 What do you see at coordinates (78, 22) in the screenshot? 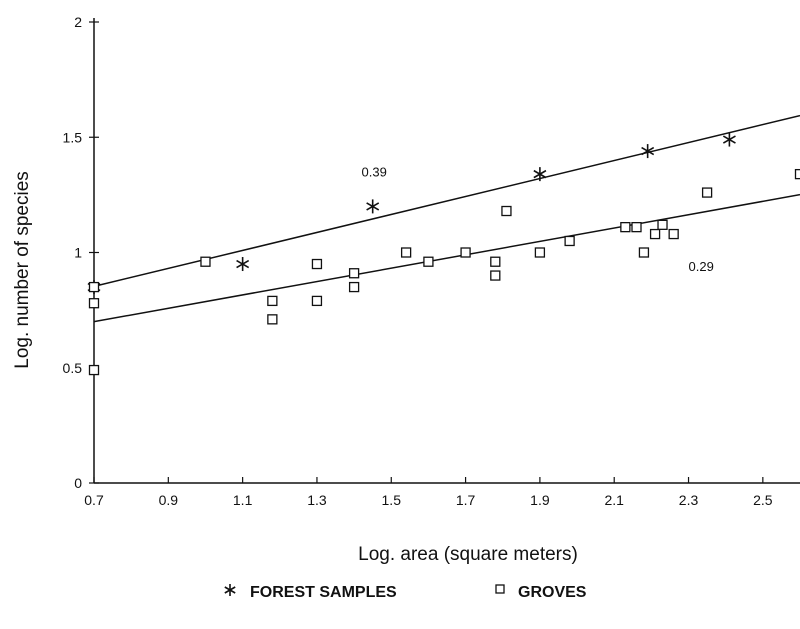
I see `y-tick-label: 2` at bounding box center [78, 22].